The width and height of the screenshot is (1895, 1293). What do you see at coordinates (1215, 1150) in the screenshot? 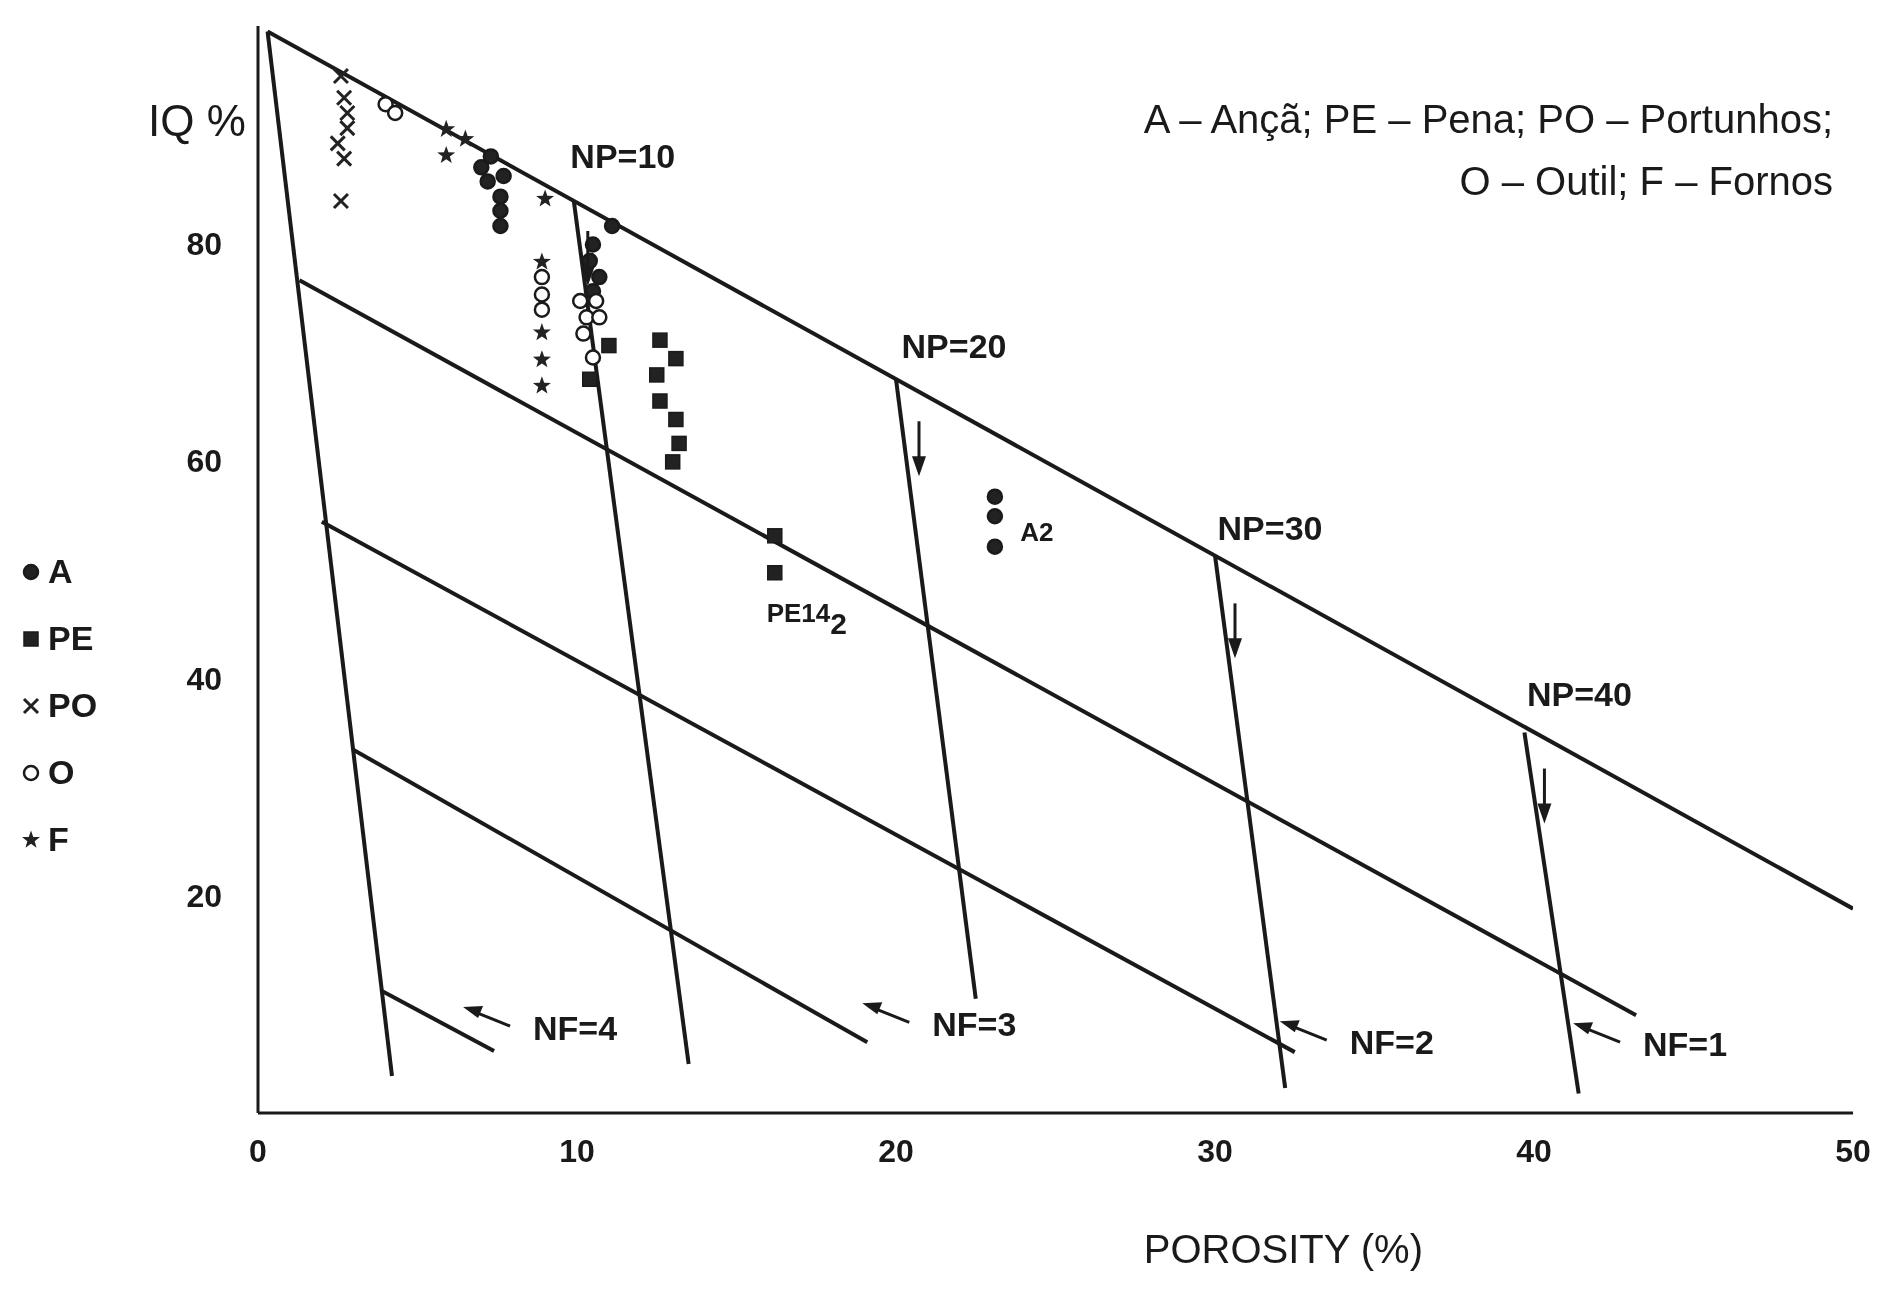
I see `x-tick-label: 30` at bounding box center [1215, 1150].